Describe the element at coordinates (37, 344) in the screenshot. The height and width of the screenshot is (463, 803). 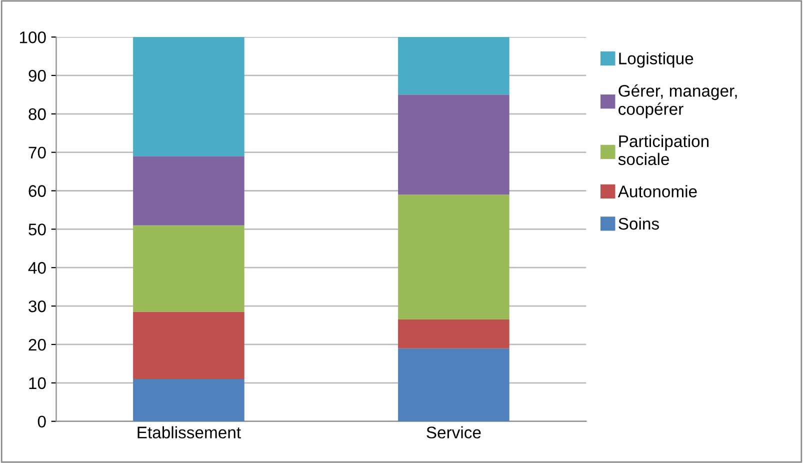
I see `y-tick-label: 20` at that location.